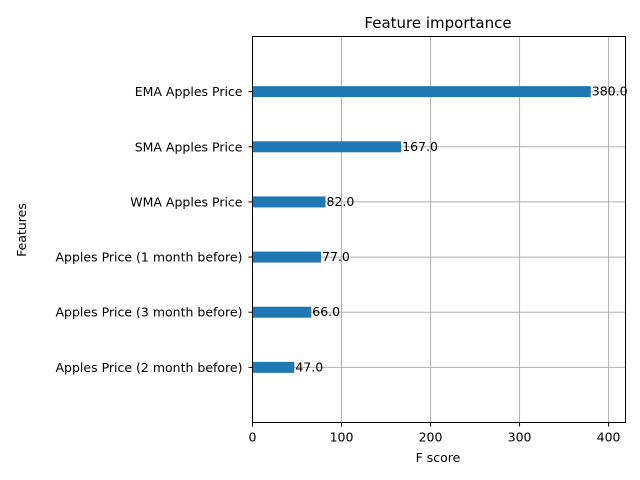  I want to click on value-label: 167.0, so click(420, 146).